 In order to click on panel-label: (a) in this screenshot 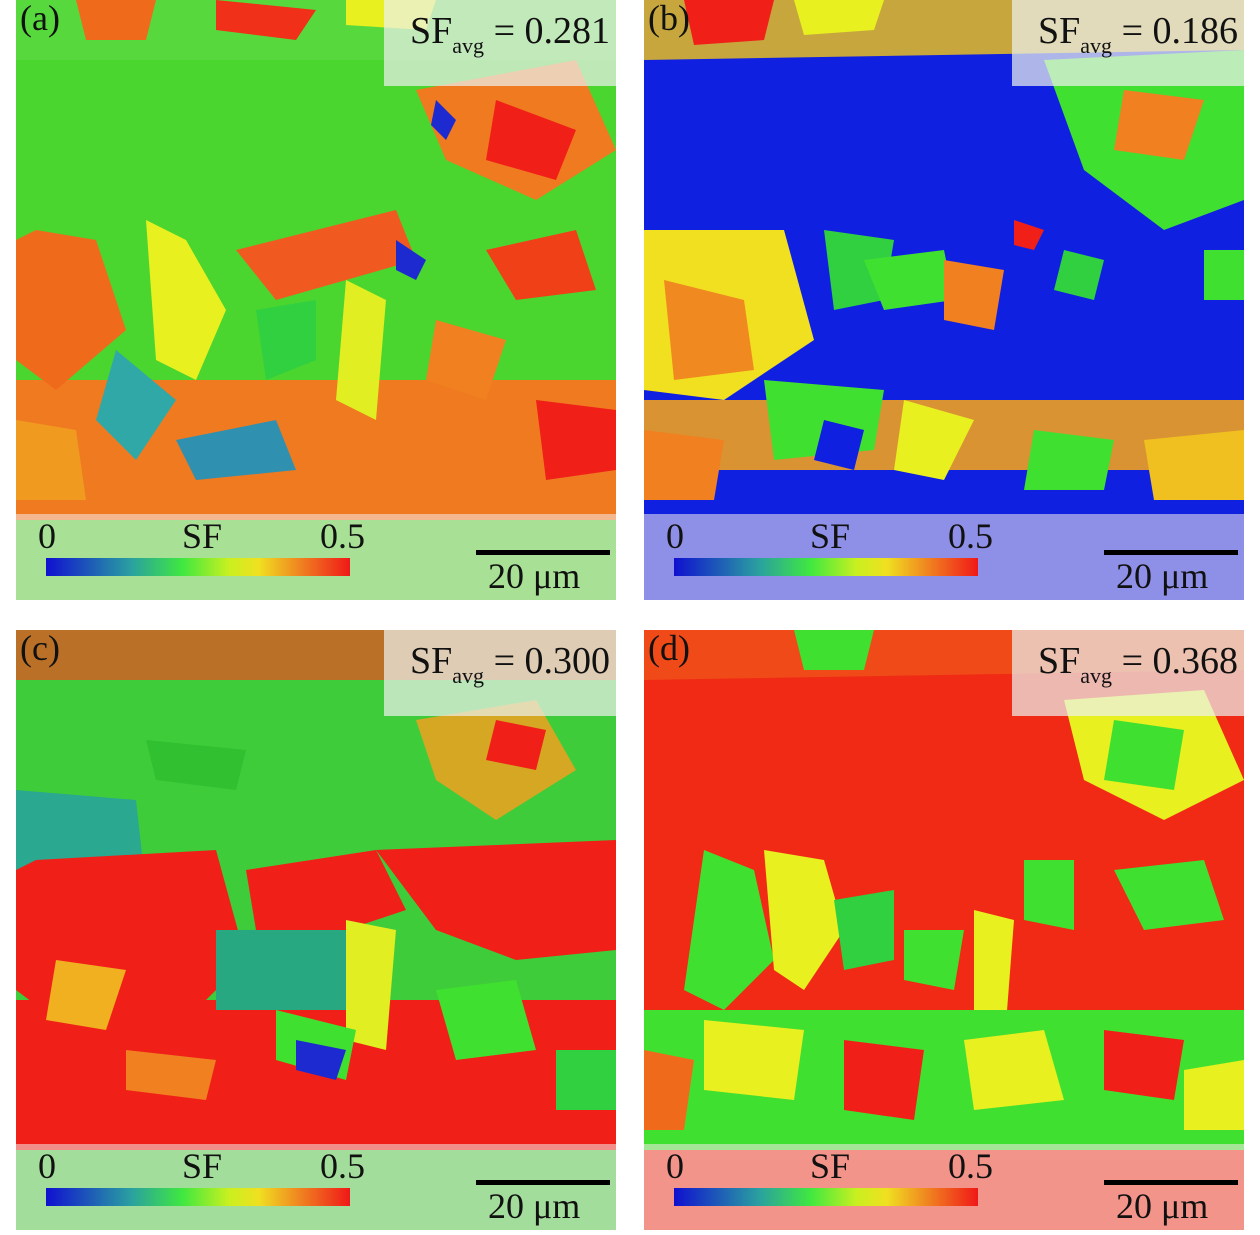, I will do `click(40, 19)`.